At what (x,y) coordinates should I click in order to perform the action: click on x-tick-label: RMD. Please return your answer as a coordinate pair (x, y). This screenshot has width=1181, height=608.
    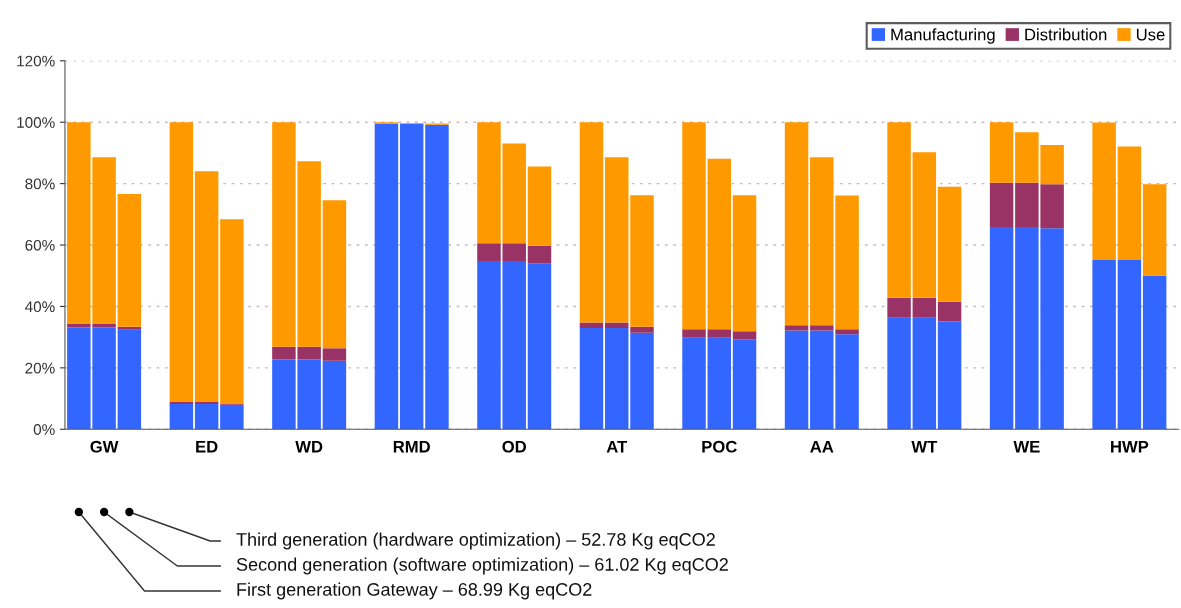
    Looking at the image, I should click on (411, 446).